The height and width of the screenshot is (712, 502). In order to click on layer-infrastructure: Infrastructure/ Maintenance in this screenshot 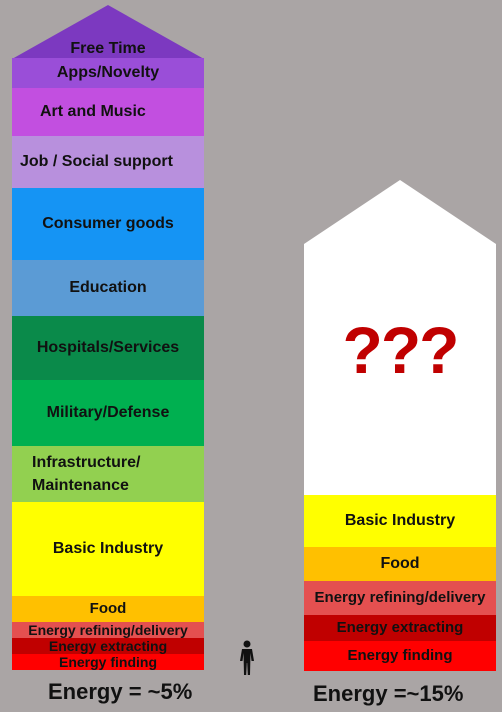, I will do `click(108, 474)`.